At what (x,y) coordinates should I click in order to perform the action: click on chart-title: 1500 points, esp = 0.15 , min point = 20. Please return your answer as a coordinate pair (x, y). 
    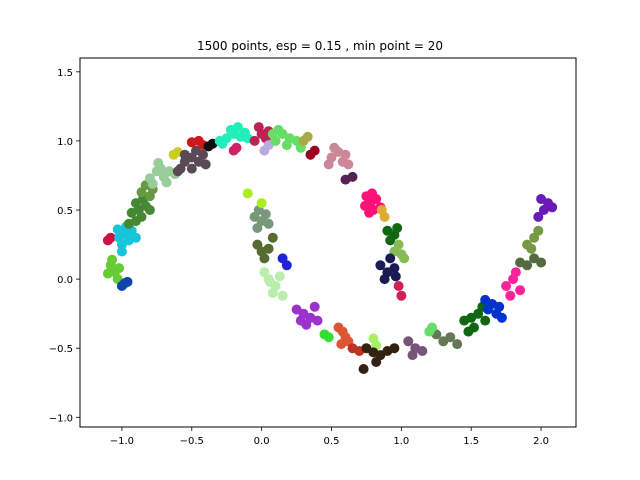
    Looking at the image, I should click on (320, 46).